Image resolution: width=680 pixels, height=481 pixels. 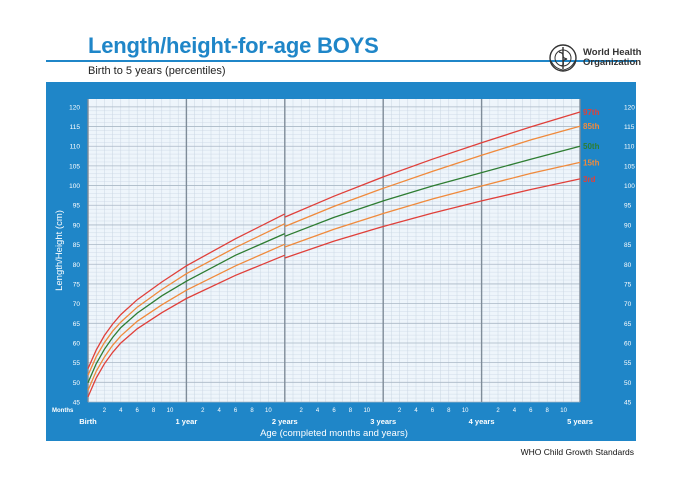 I want to click on y-tick-right: 80, so click(x=628, y=265).